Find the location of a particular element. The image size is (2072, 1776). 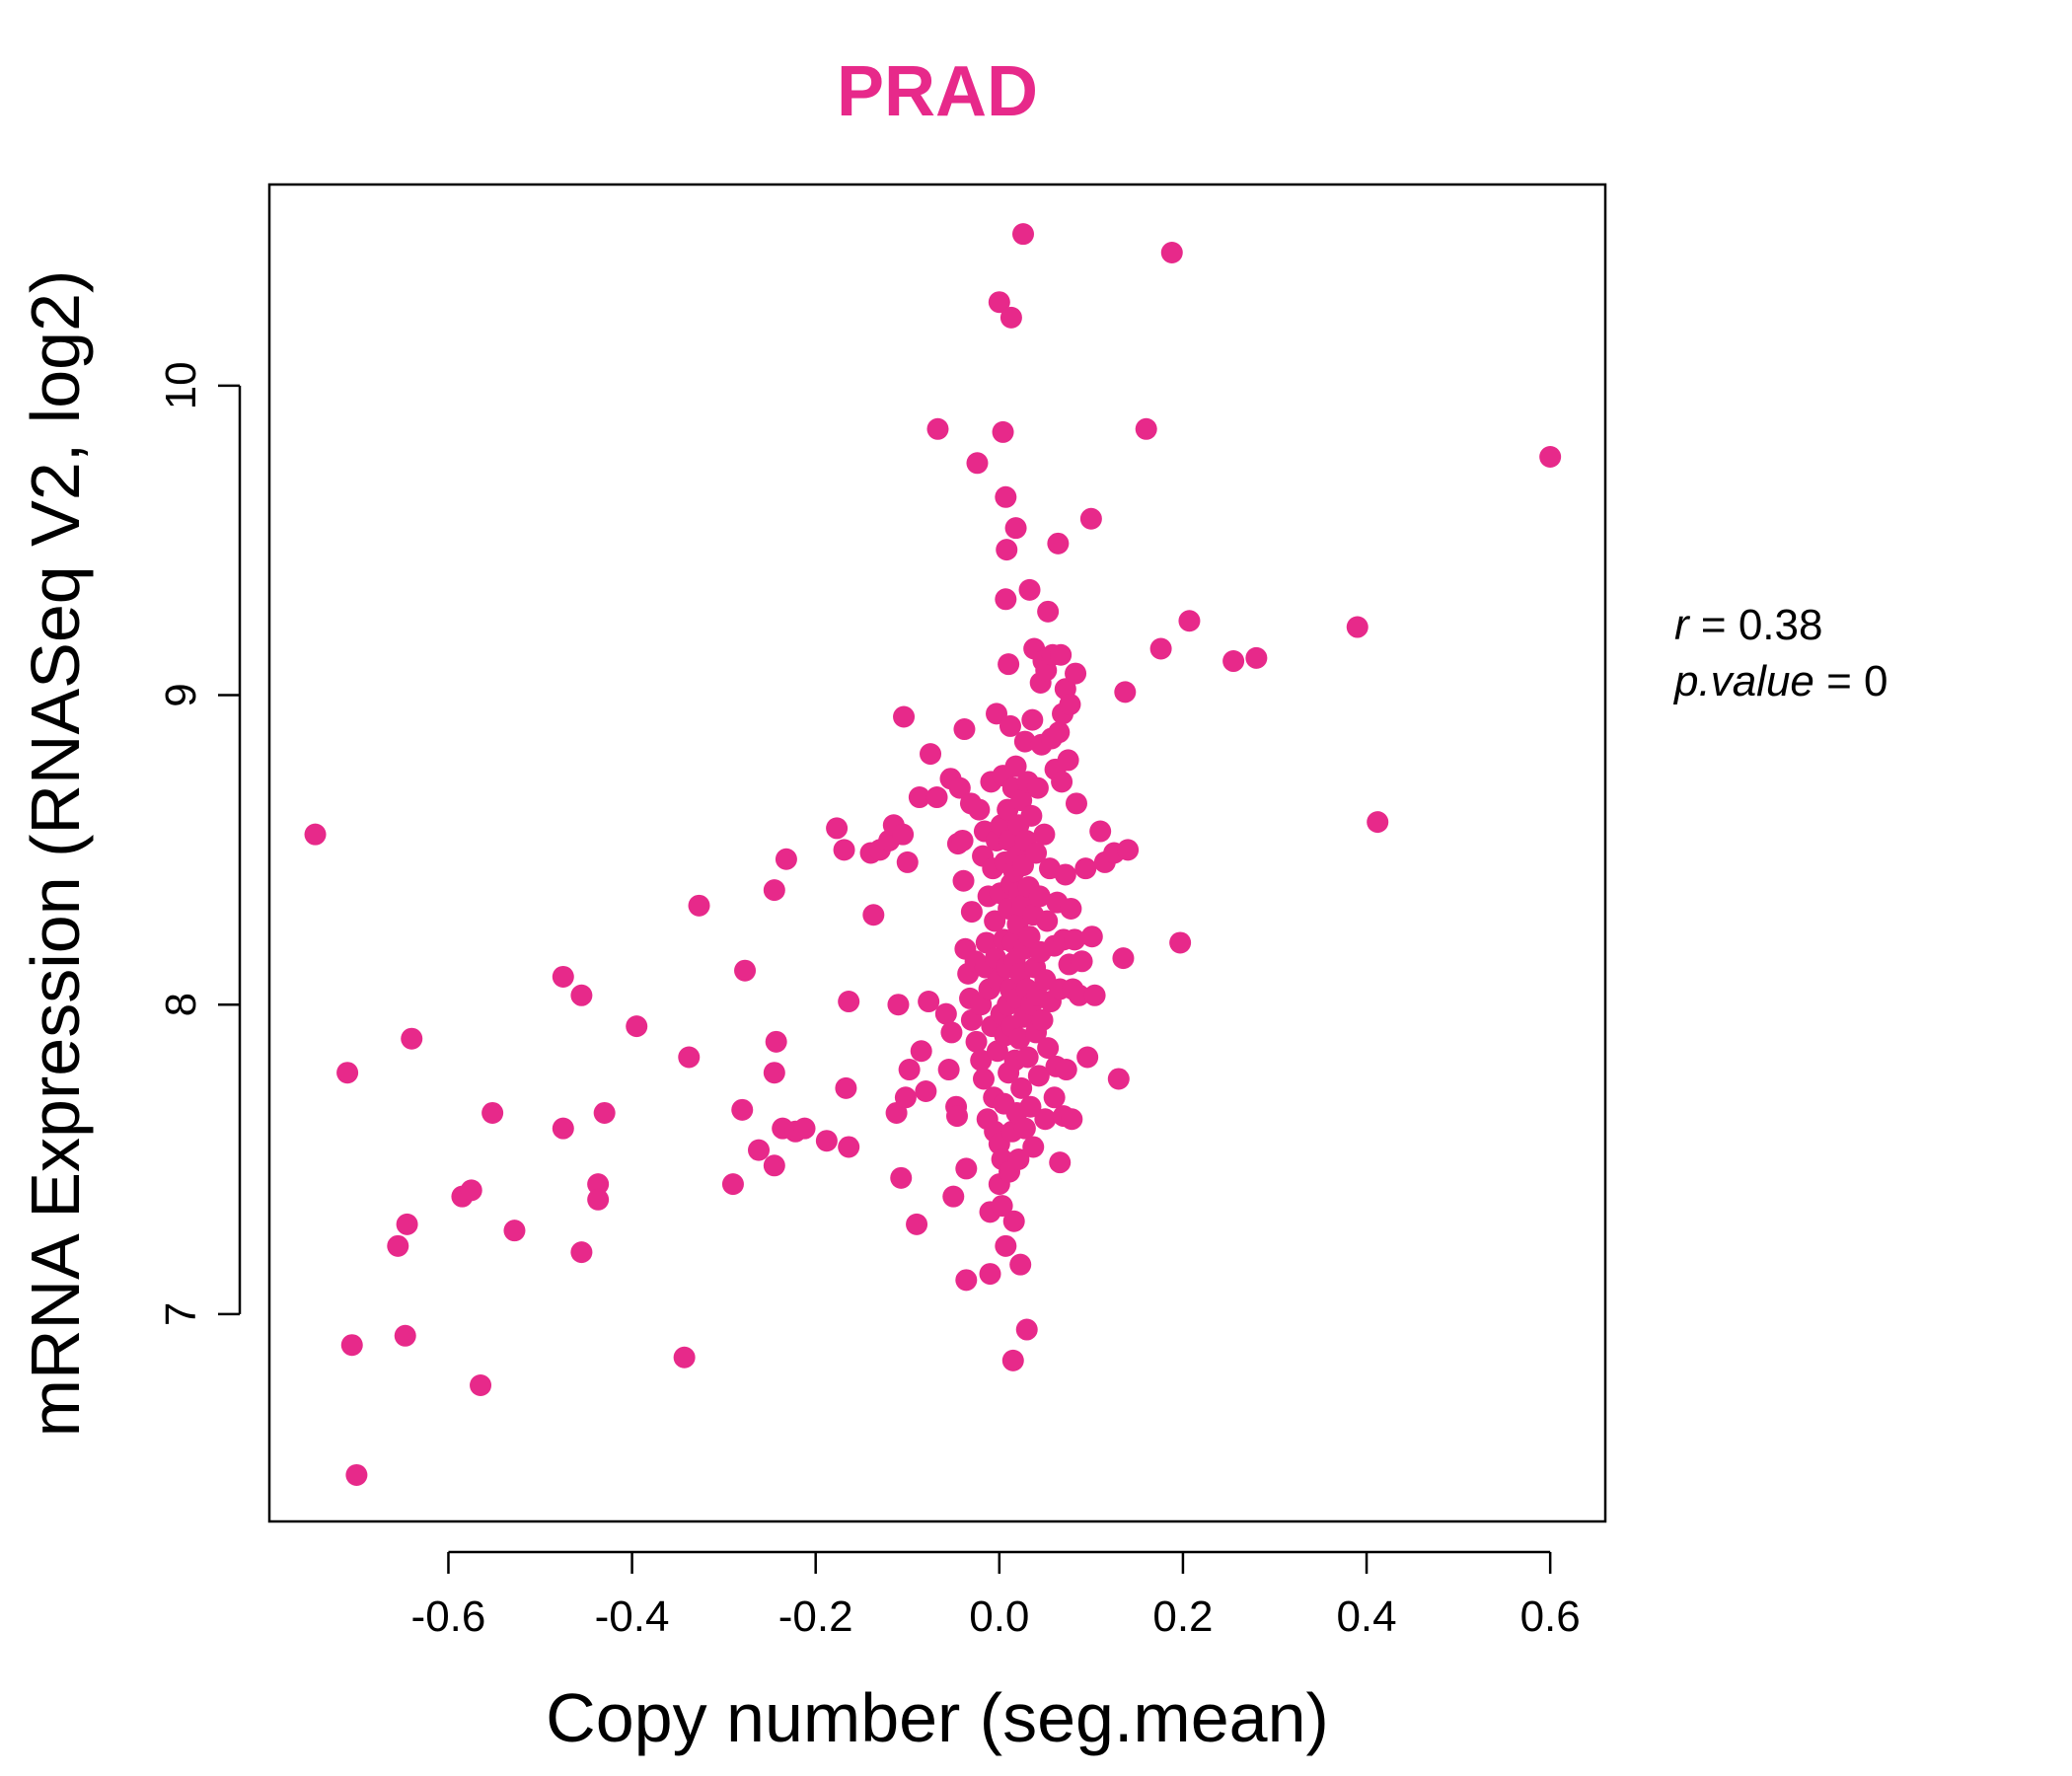

x-tick-label: 0.6 is located at coordinates (1551, 1617).